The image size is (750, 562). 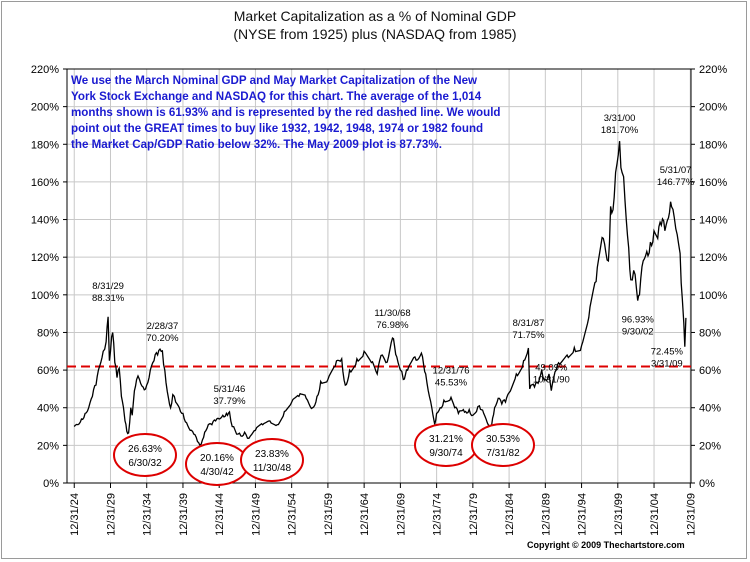 What do you see at coordinates (446, 453) in the screenshot?
I see `annotation-date: 9/30/74` at bounding box center [446, 453].